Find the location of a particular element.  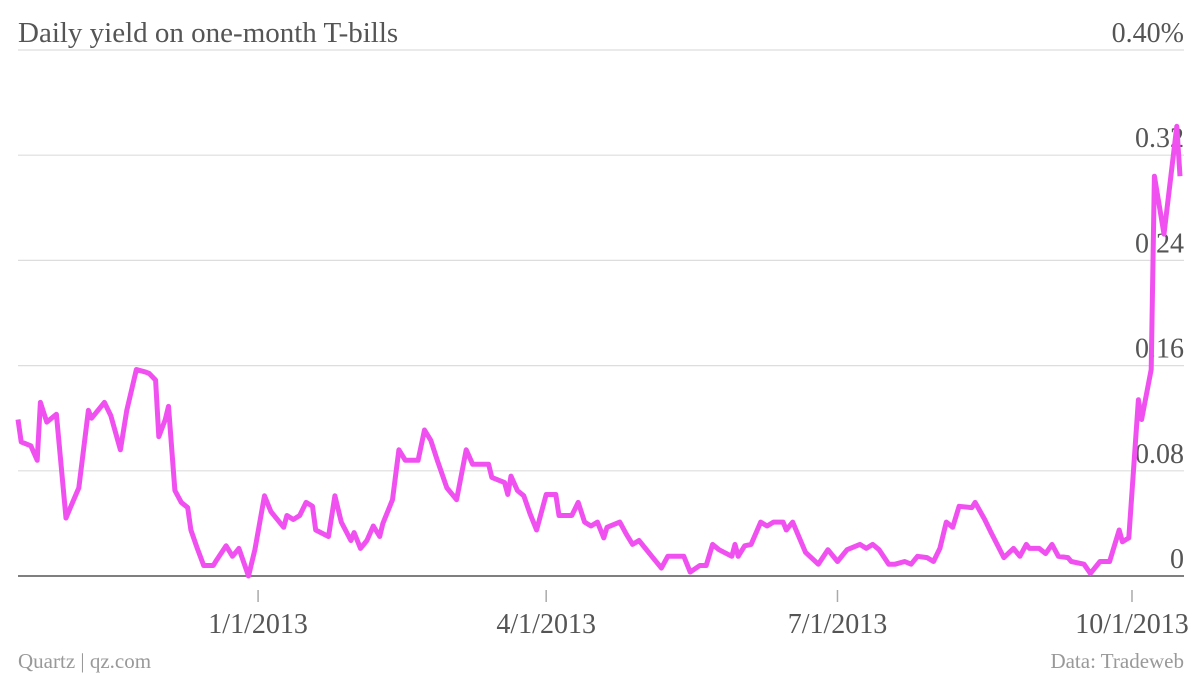

y-tick-label: 0 is located at coordinates (1177, 559).